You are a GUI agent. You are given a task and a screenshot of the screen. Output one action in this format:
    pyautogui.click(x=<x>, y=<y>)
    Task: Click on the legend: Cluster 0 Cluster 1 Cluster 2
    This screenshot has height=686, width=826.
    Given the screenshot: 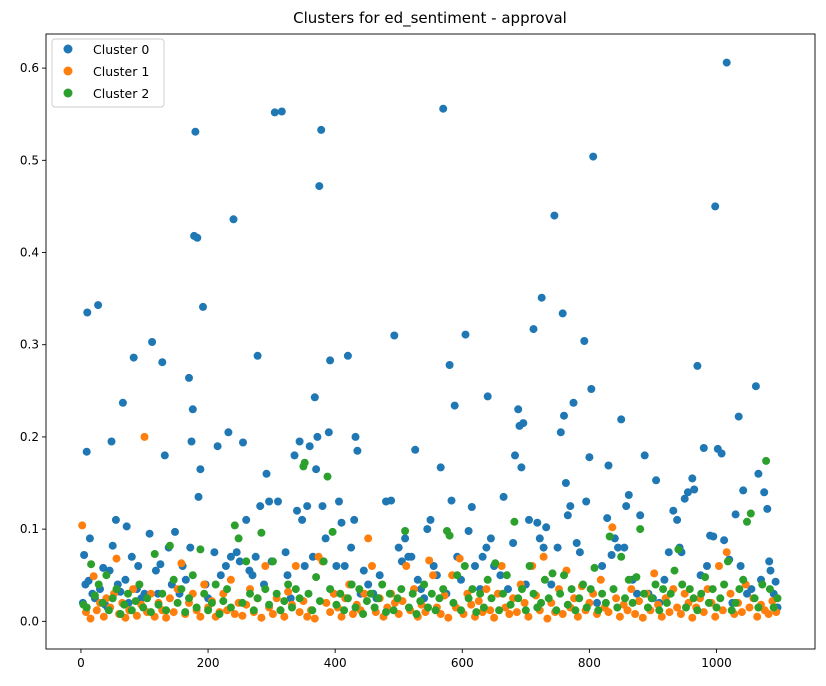 What is the action you would take?
    pyautogui.click(x=108, y=73)
    